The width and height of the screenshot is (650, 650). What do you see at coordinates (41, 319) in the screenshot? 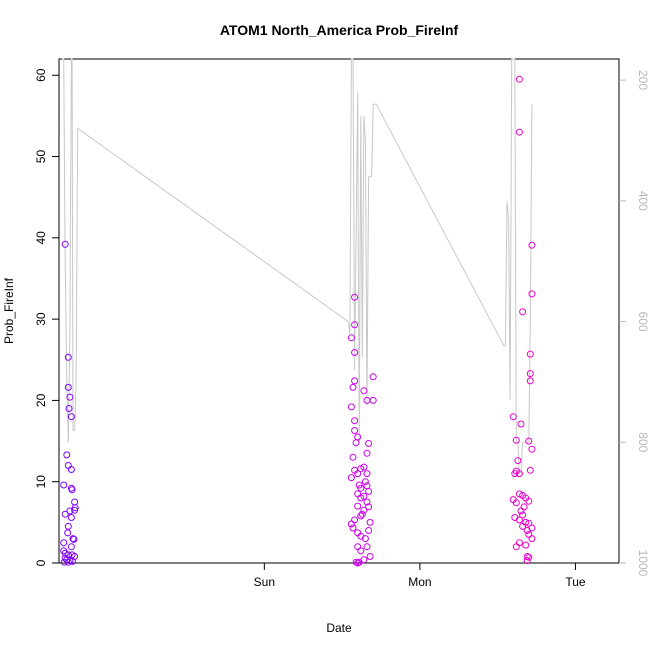
I see `y-tick-label: 30` at bounding box center [41, 319].